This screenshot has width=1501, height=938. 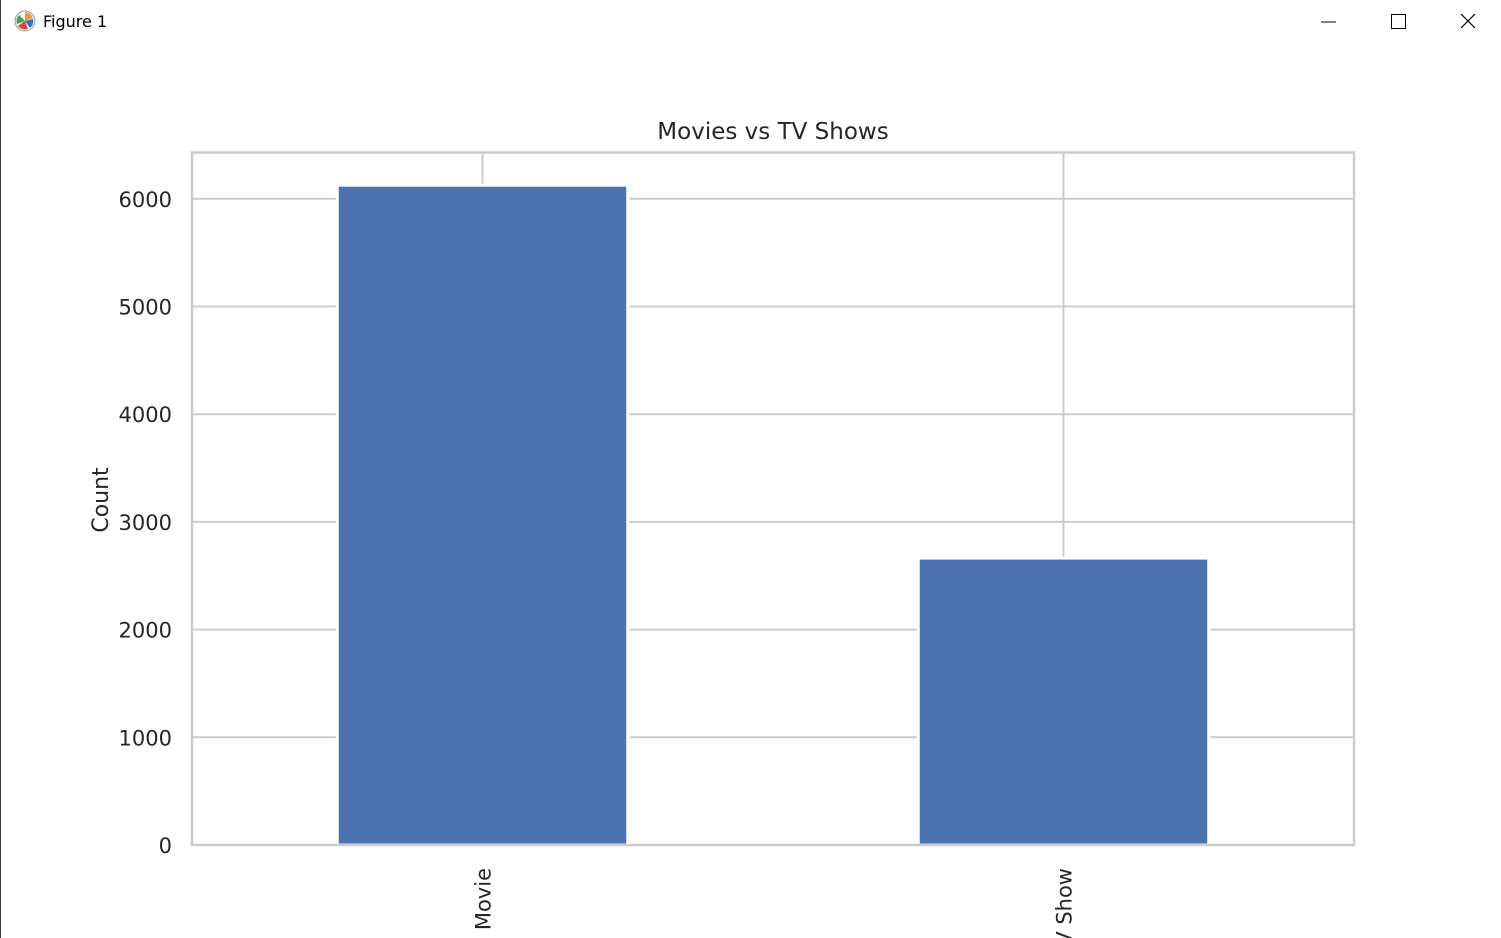 I want to click on y-tick-labels: 0 1000 2000 3000 4000 5000 6000, so click(x=145, y=523).